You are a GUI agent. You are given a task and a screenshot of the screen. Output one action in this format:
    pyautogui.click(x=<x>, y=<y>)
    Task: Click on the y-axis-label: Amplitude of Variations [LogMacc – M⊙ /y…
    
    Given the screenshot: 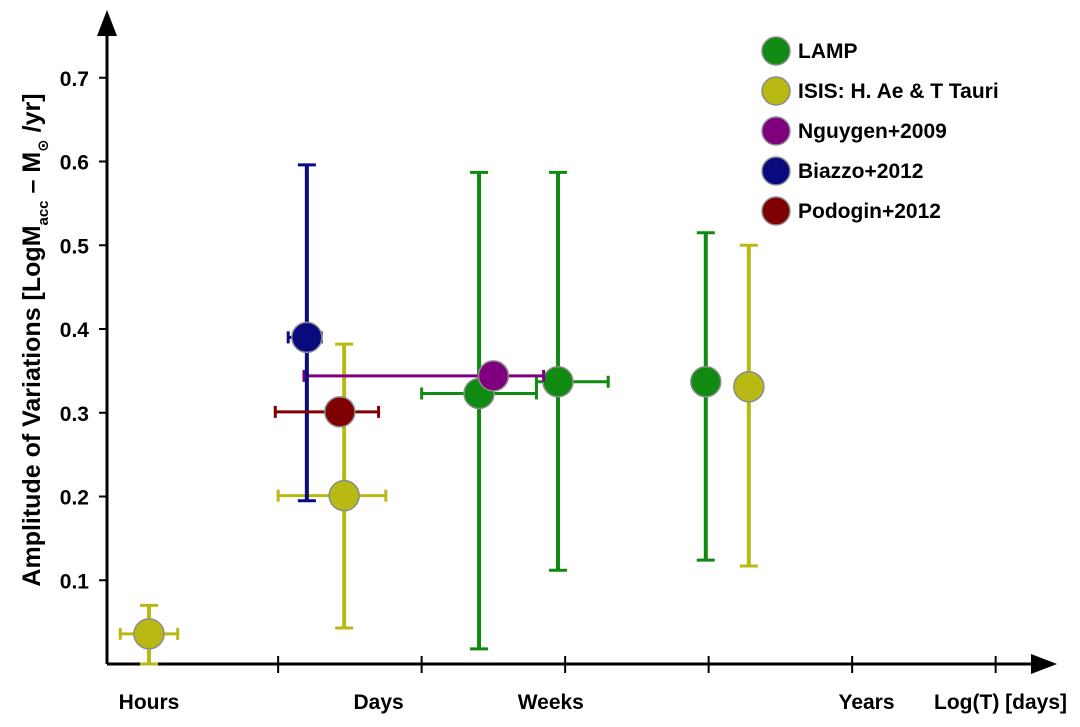 What is the action you would take?
    pyautogui.click(x=35, y=339)
    